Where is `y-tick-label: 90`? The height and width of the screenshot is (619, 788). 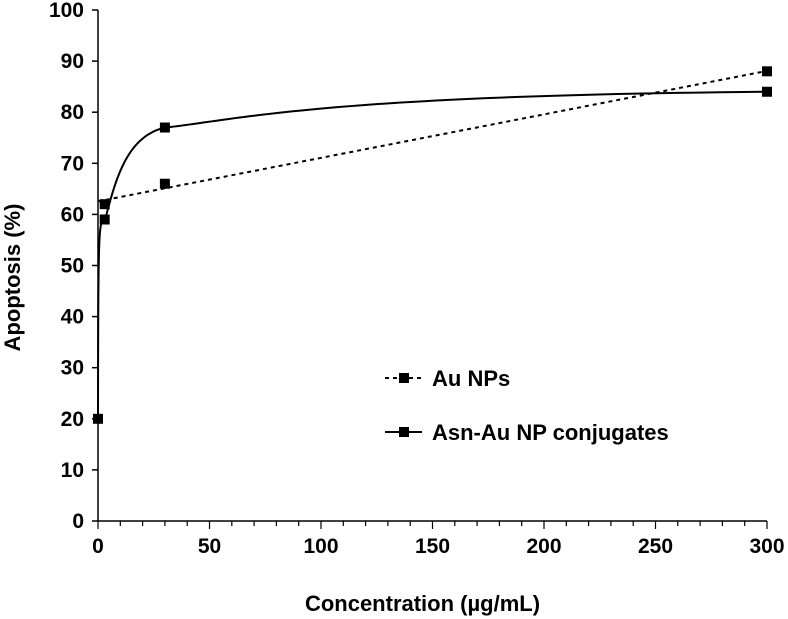
y-tick-label: 90 is located at coordinates (72, 61).